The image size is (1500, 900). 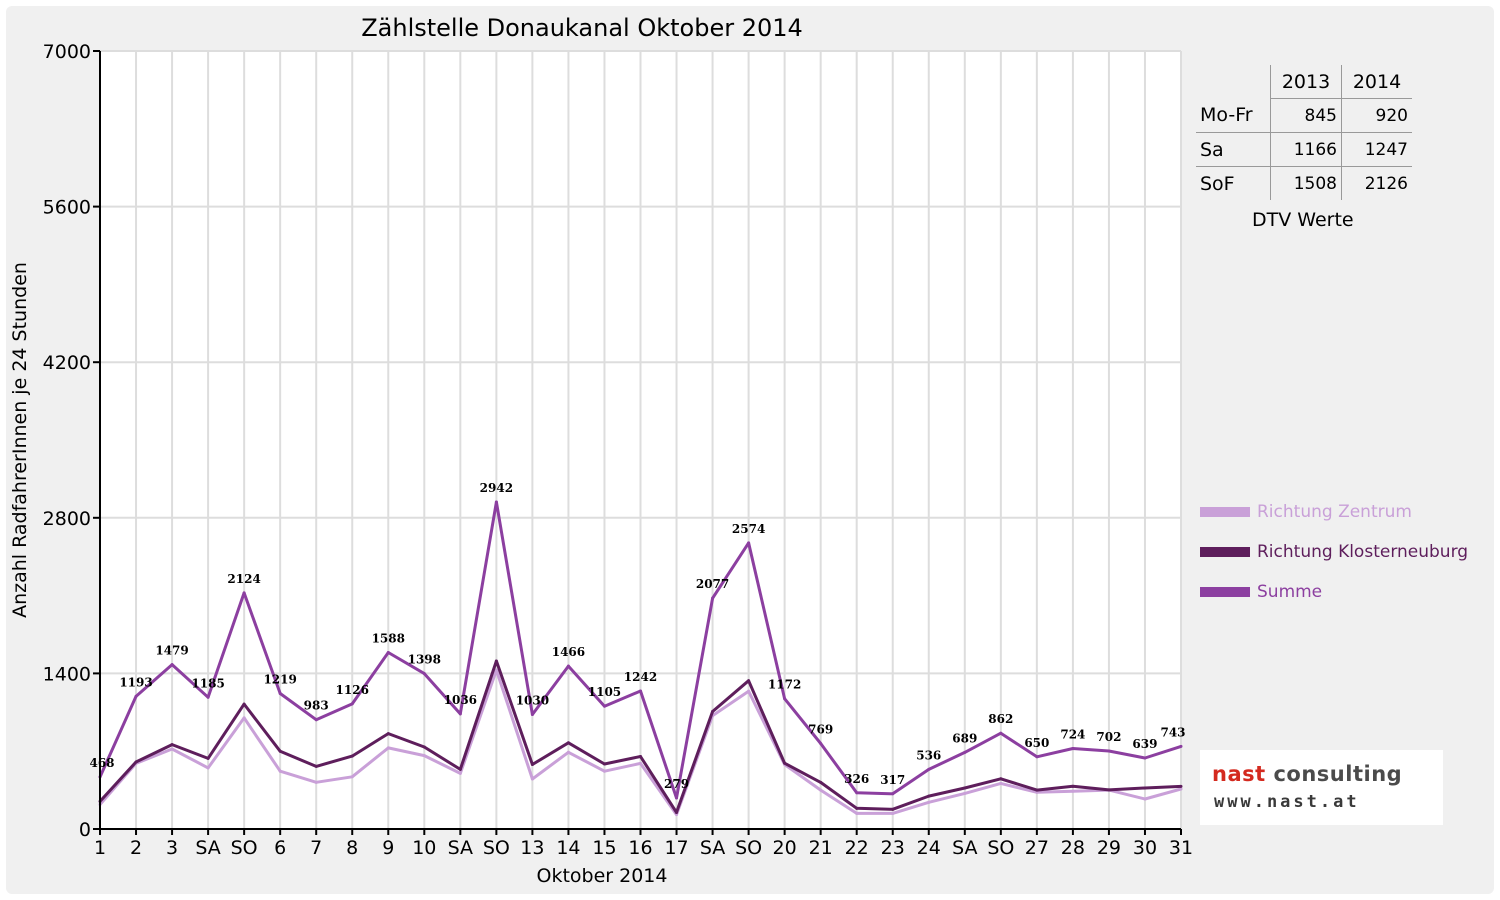 I want to click on data-label: 1193, so click(x=135, y=682).